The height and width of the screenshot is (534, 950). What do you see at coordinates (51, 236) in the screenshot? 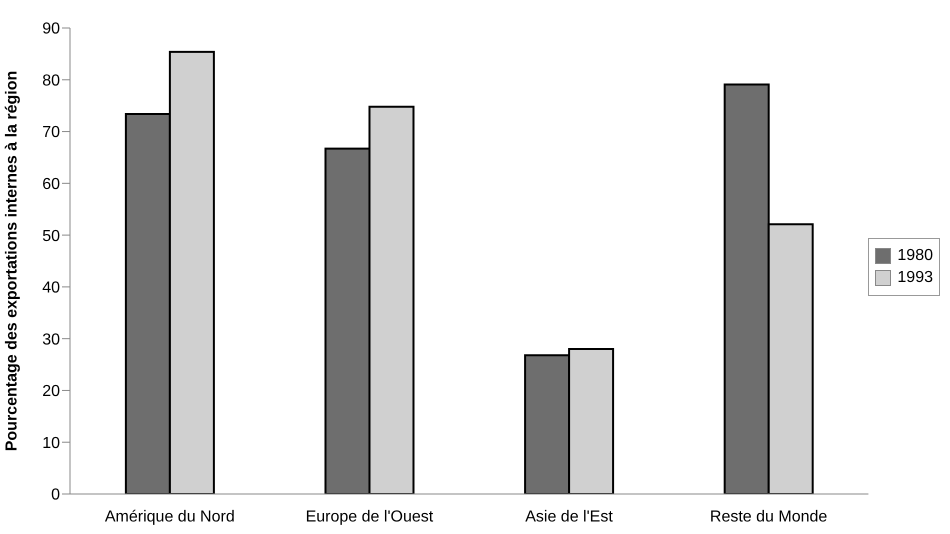
I see `y-tick-label: 50` at bounding box center [51, 236].